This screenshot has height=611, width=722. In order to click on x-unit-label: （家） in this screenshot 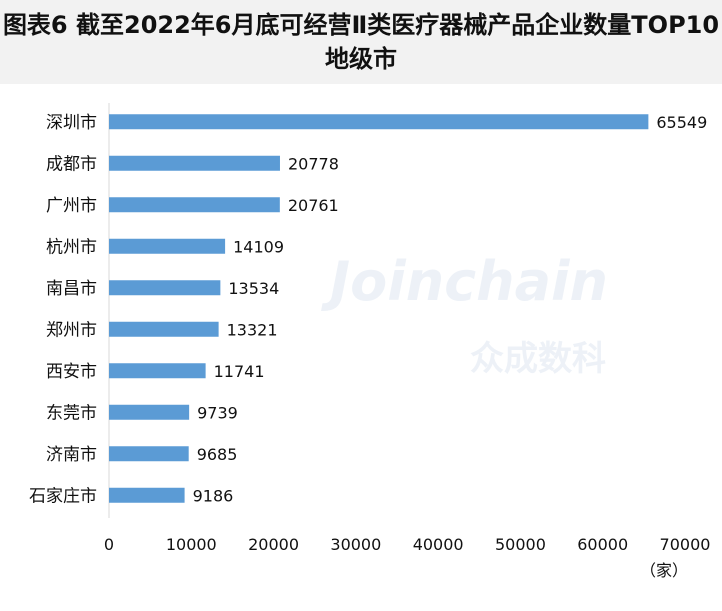, I will do `click(664, 570)`.